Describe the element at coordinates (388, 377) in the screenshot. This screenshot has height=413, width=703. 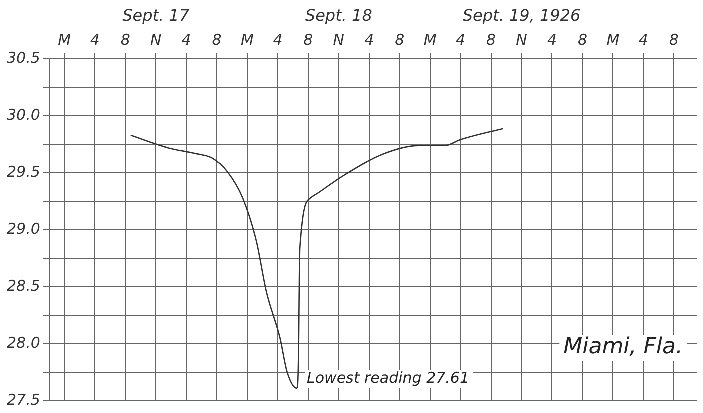
I see `annotation: Lowest reading 27.61` at that location.